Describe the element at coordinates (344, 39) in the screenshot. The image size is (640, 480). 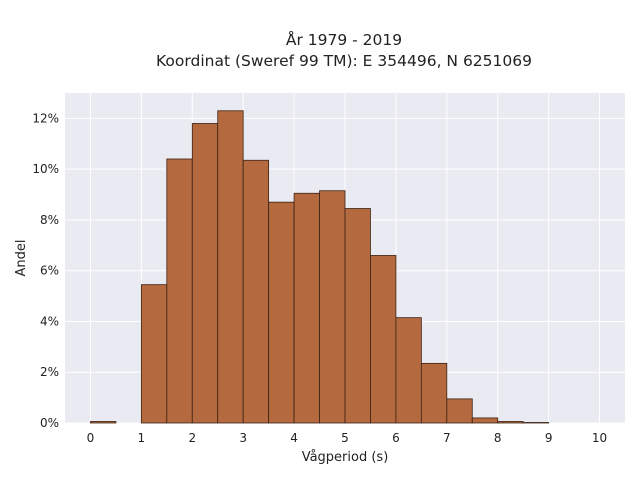
I see `chart-title: År 1979 - 2019` at that location.